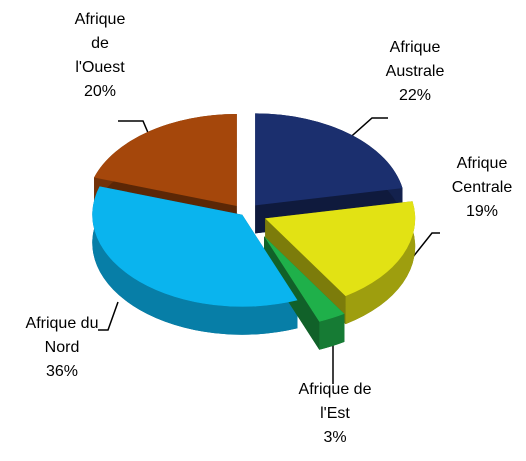  What do you see at coordinates (62, 335) in the screenshot?
I see `category-name: Afrique du Nord` at bounding box center [62, 335].